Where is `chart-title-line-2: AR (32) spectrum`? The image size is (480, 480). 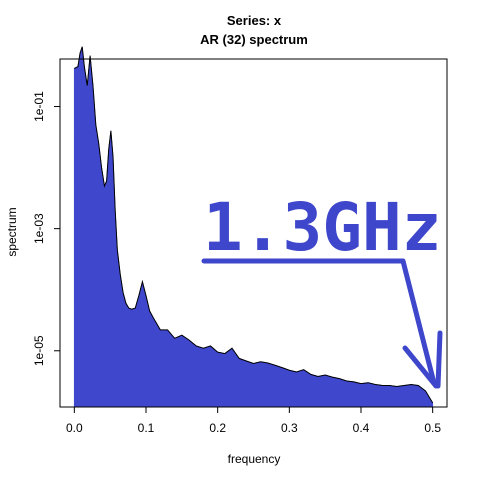 chart-title-line-2: AR (32) spectrum is located at coordinates (254, 39).